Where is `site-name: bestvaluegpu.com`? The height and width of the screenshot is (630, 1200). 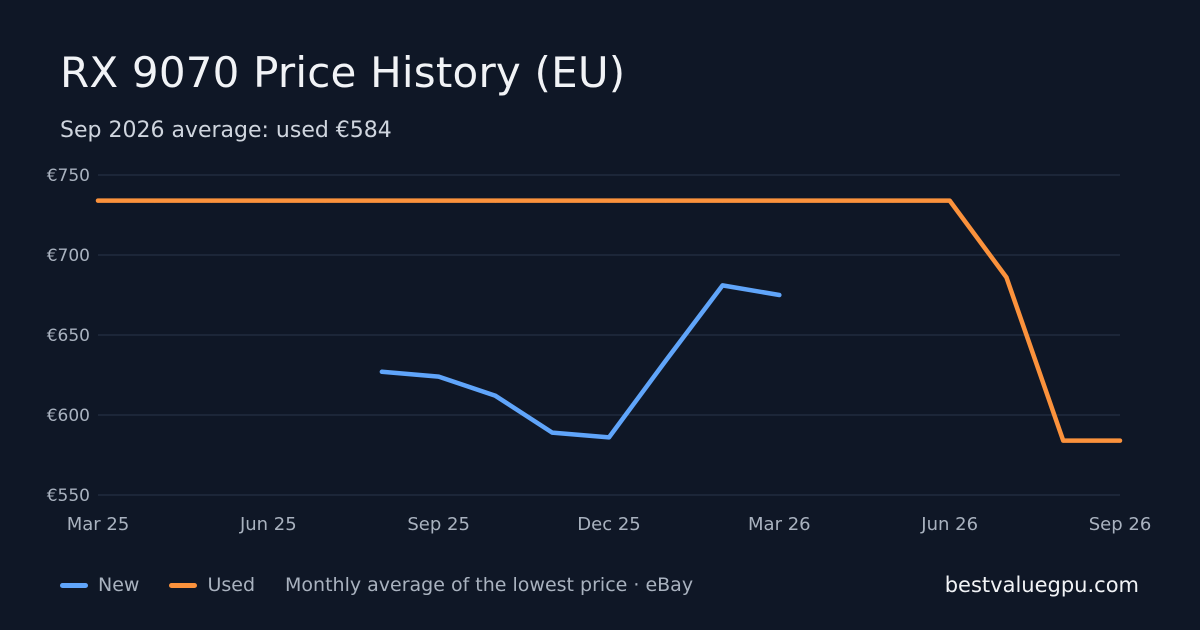 site-name: bestvaluegpu.com is located at coordinates (1041, 585).